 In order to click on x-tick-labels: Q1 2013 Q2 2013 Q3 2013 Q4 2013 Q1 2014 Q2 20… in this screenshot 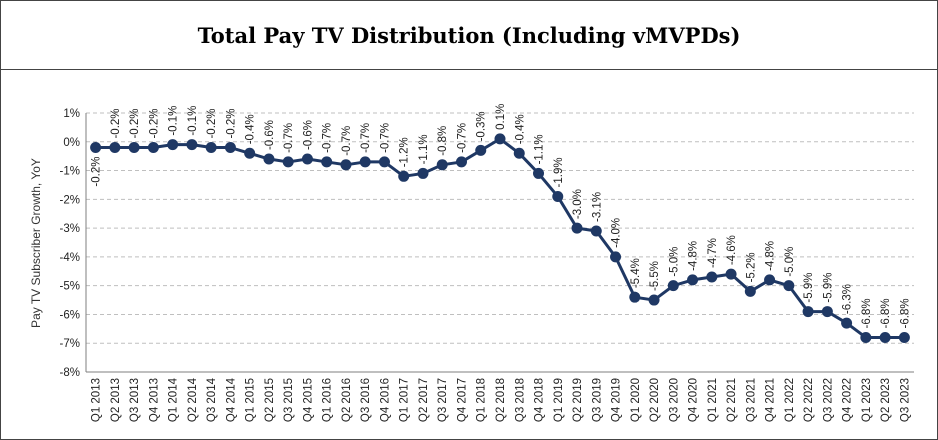, I will do `click(501, 399)`.